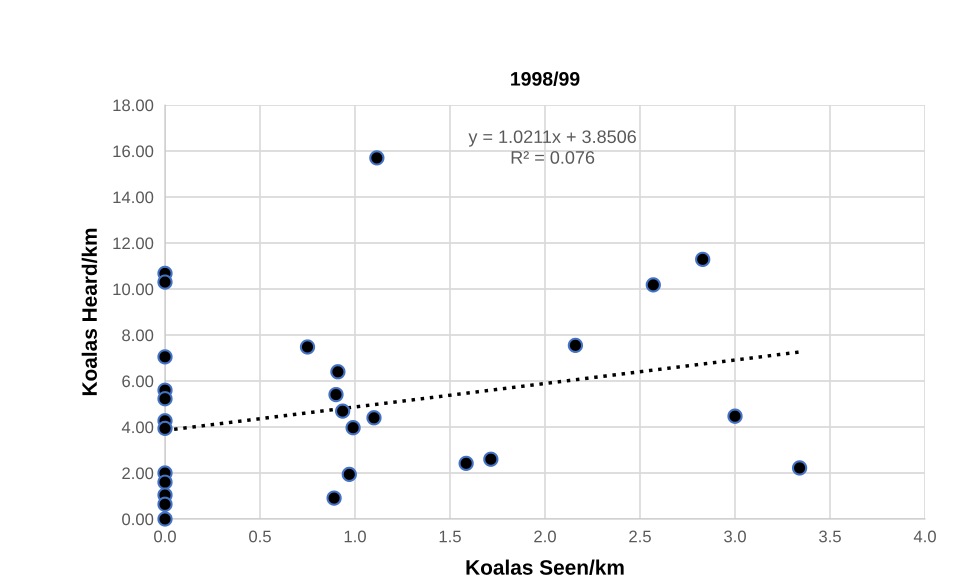 This screenshot has width=956, height=581. Describe the element at coordinates (545, 536) in the screenshot. I see `x-tick-label: 2.0` at that location.